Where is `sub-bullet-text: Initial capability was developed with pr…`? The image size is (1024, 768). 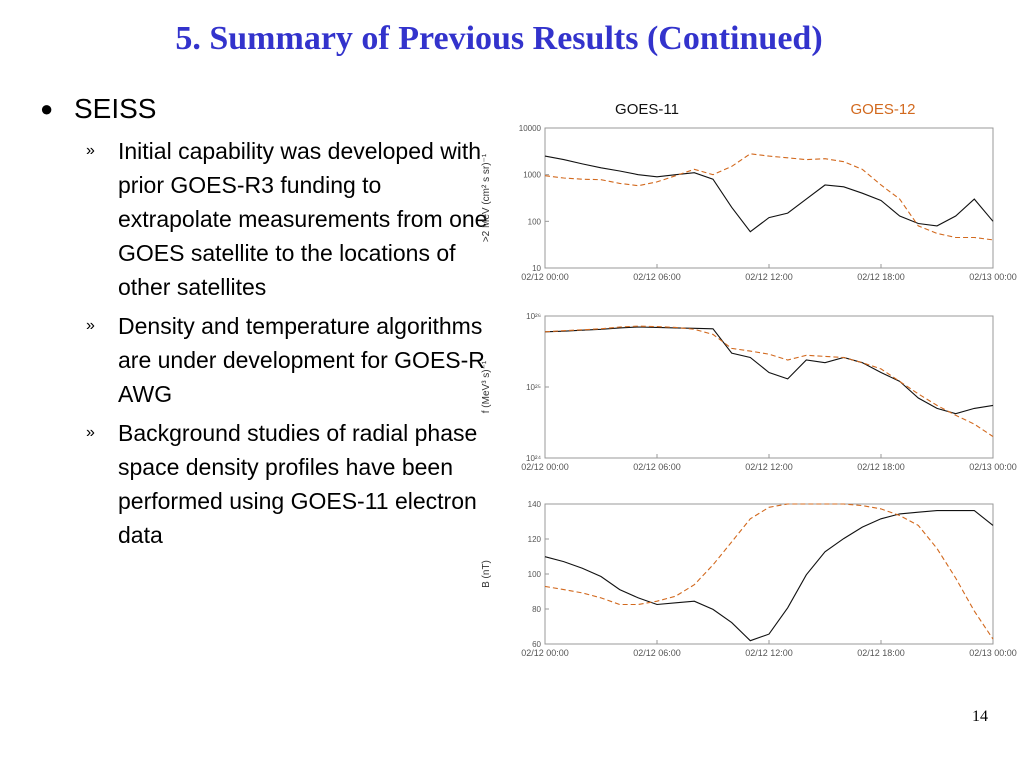 sub-bullet-text: Initial capability was developed with pr… is located at coordinates (303, 219).